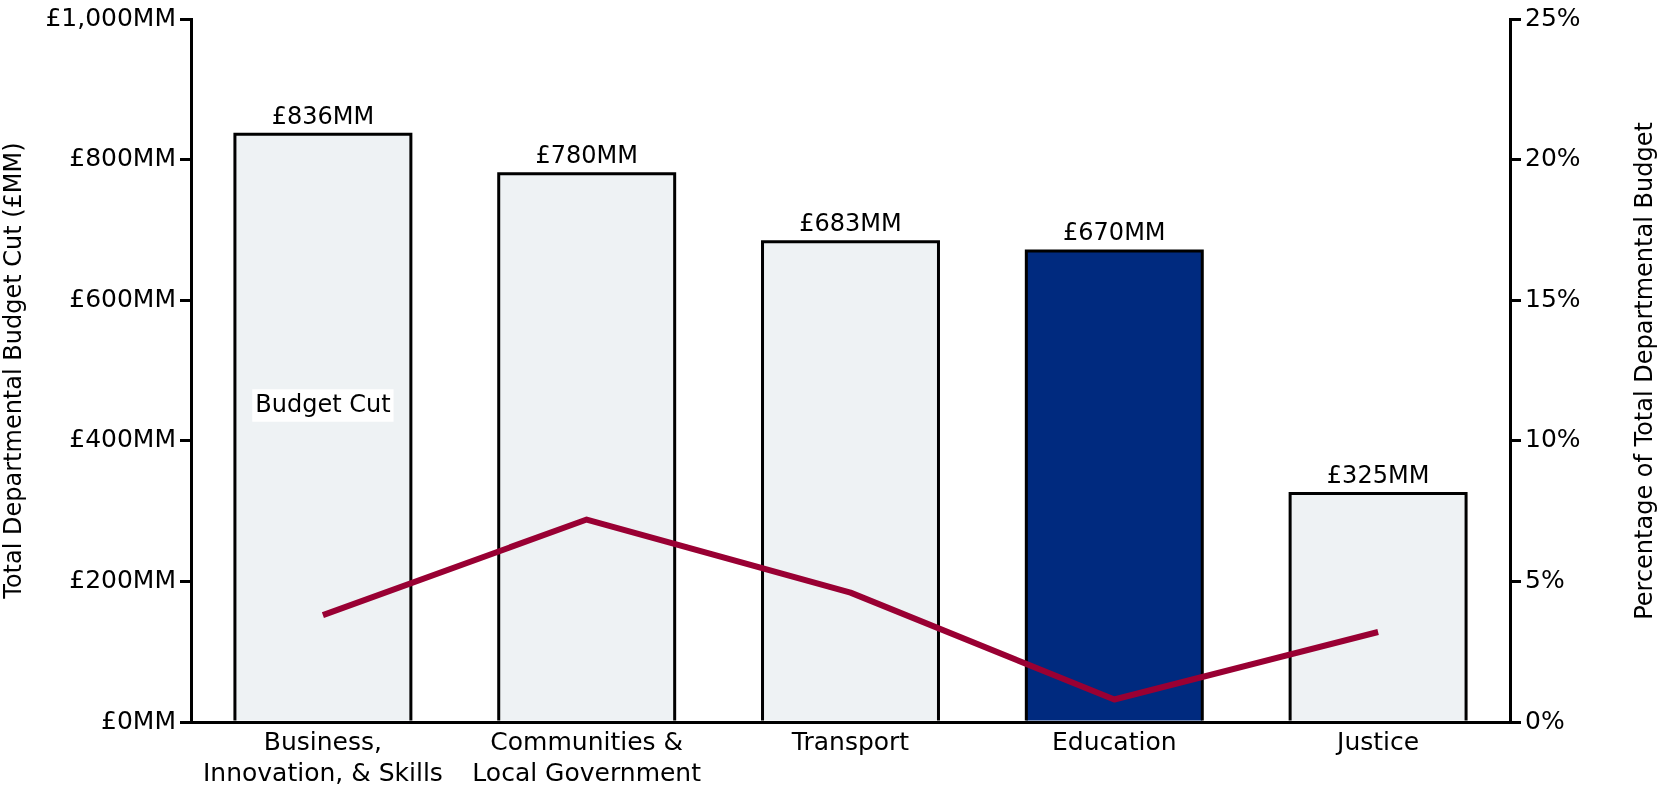 The width and height of the screenshot is (1666, 793). I want to click on x-tick-label: Education, so click(1114, 742).